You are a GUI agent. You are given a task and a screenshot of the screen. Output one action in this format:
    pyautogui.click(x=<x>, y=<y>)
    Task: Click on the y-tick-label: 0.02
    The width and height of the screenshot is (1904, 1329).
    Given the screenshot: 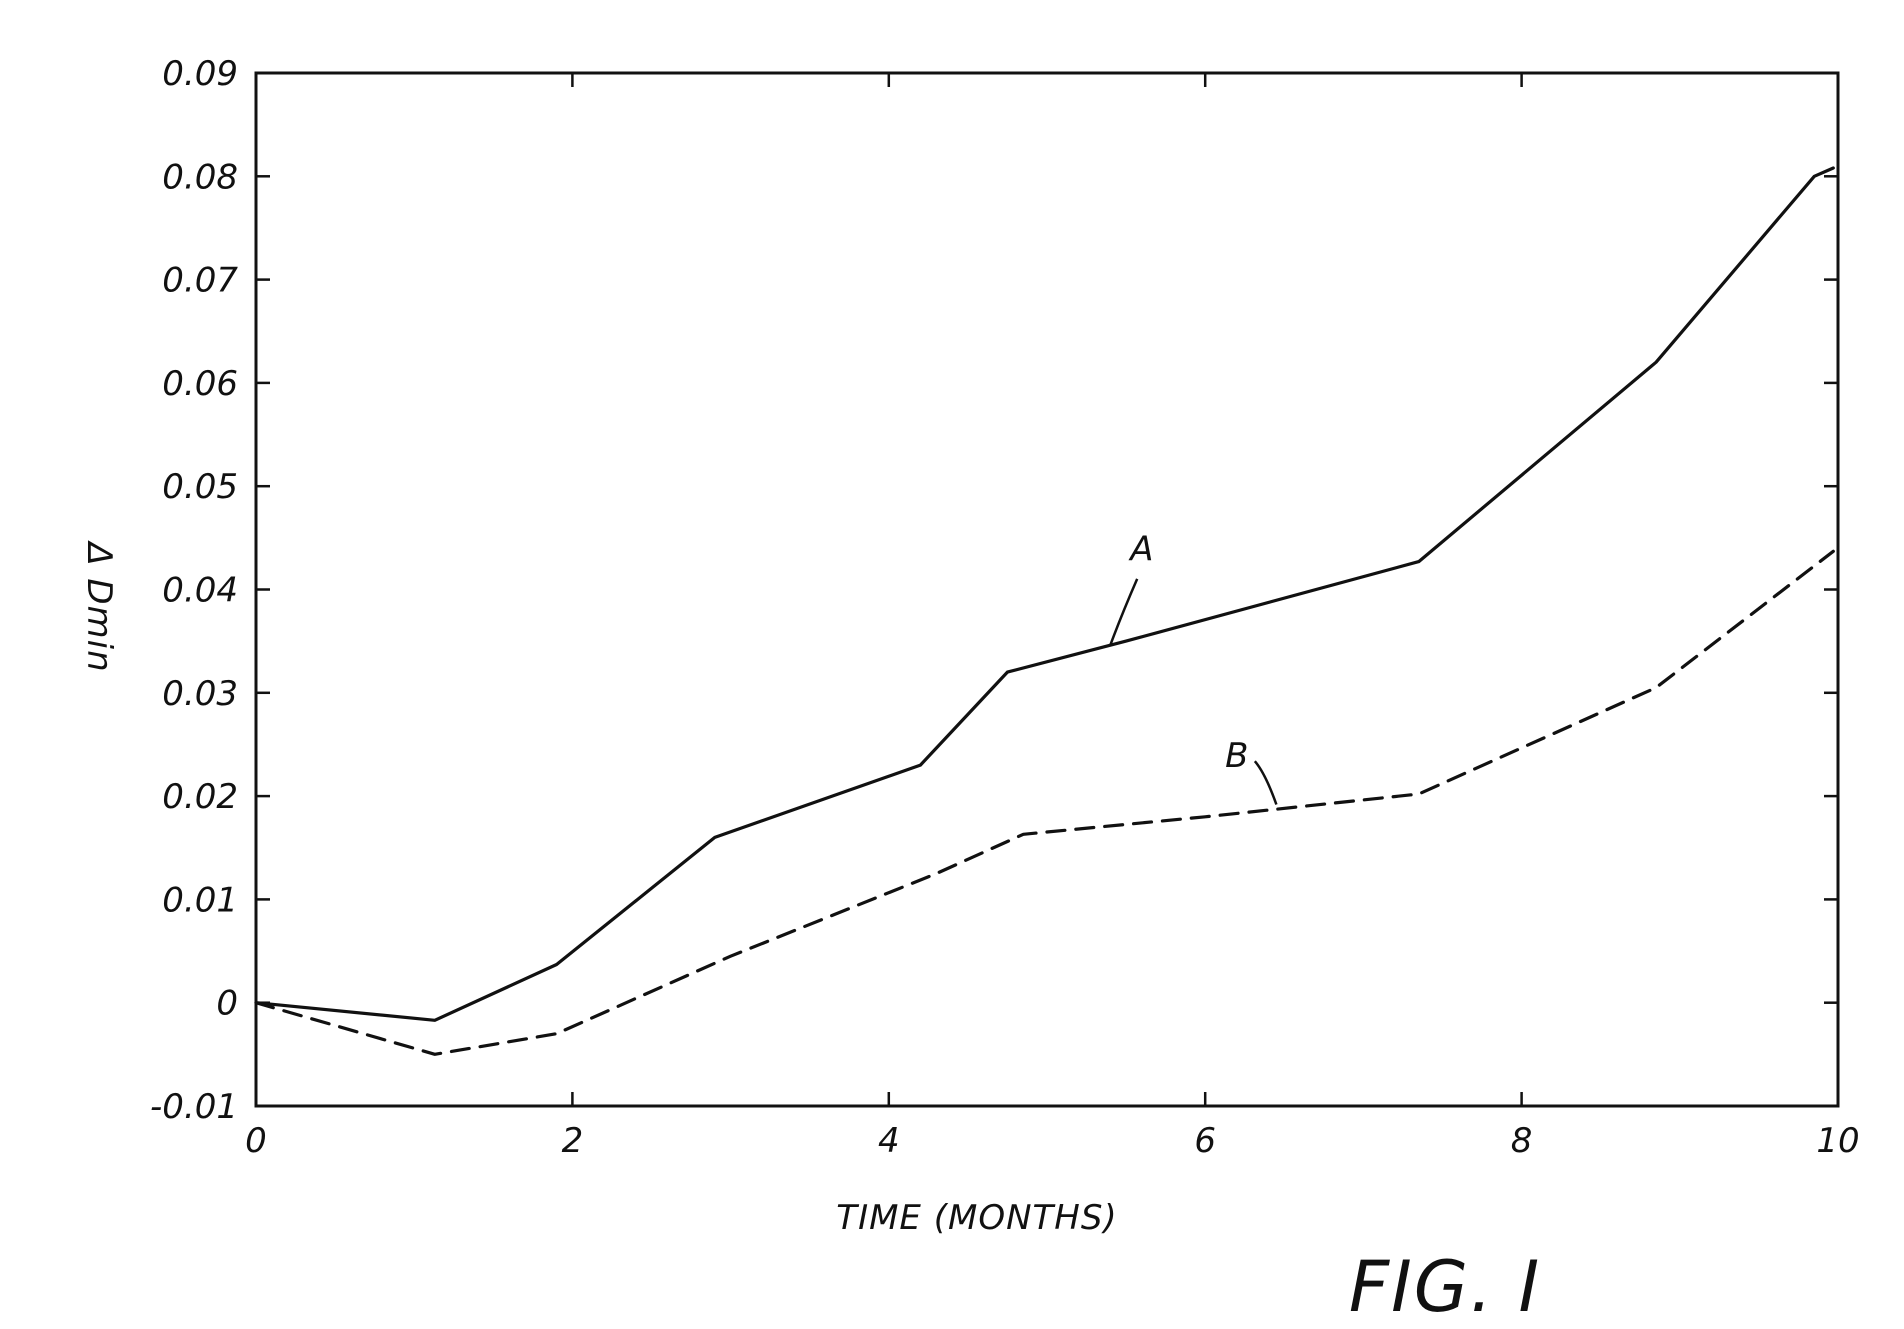 What is the action you would take?
    pyautogui.click(x=200, y=797)
    